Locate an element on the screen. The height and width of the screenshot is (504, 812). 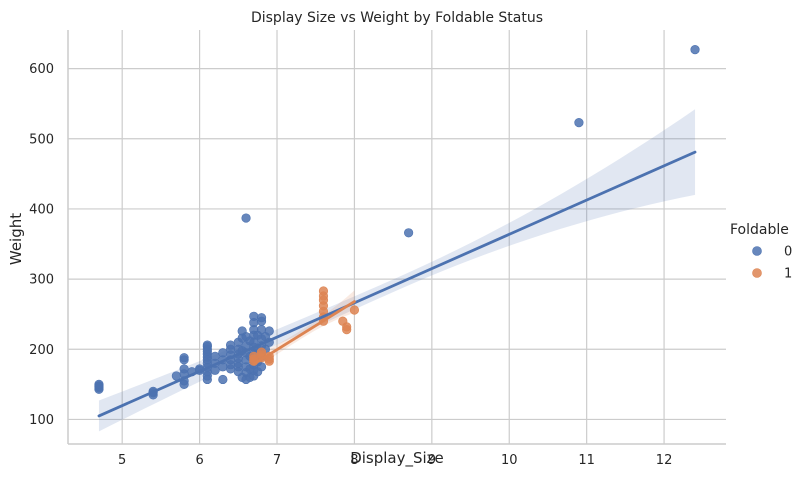
x-axis-label: Display_Size is located at coordinates (397, 458).